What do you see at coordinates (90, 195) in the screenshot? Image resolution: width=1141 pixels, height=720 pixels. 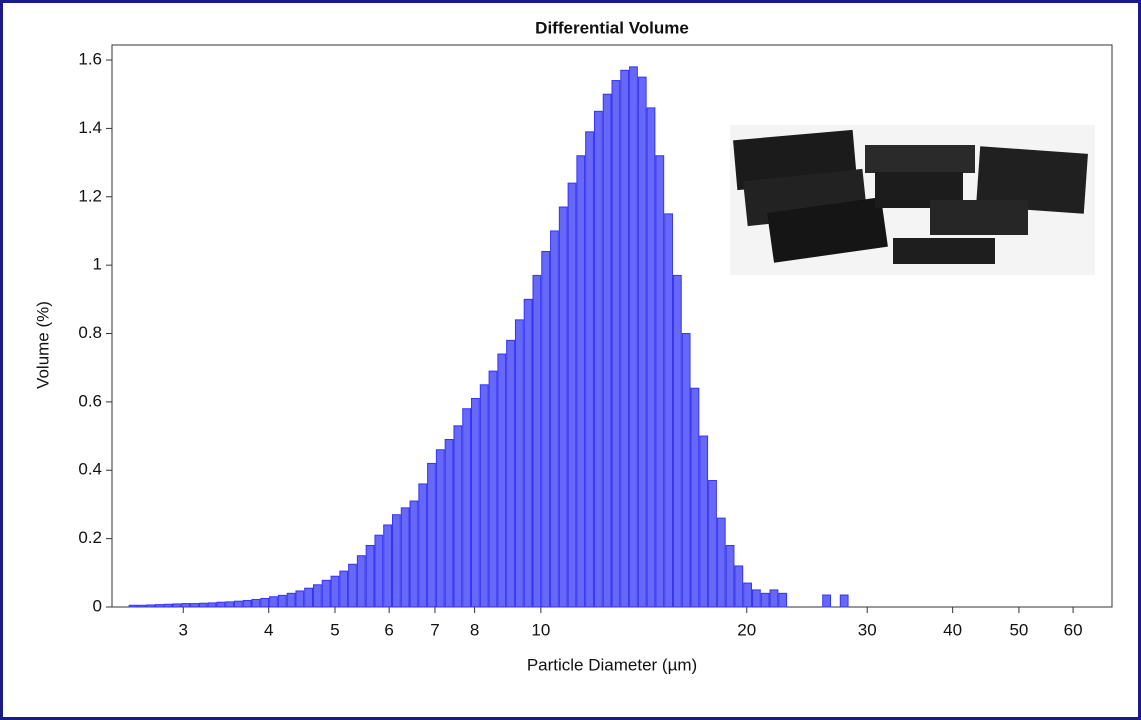 I see `y-tick-label: 1.2` at bounding box center [90, 195].